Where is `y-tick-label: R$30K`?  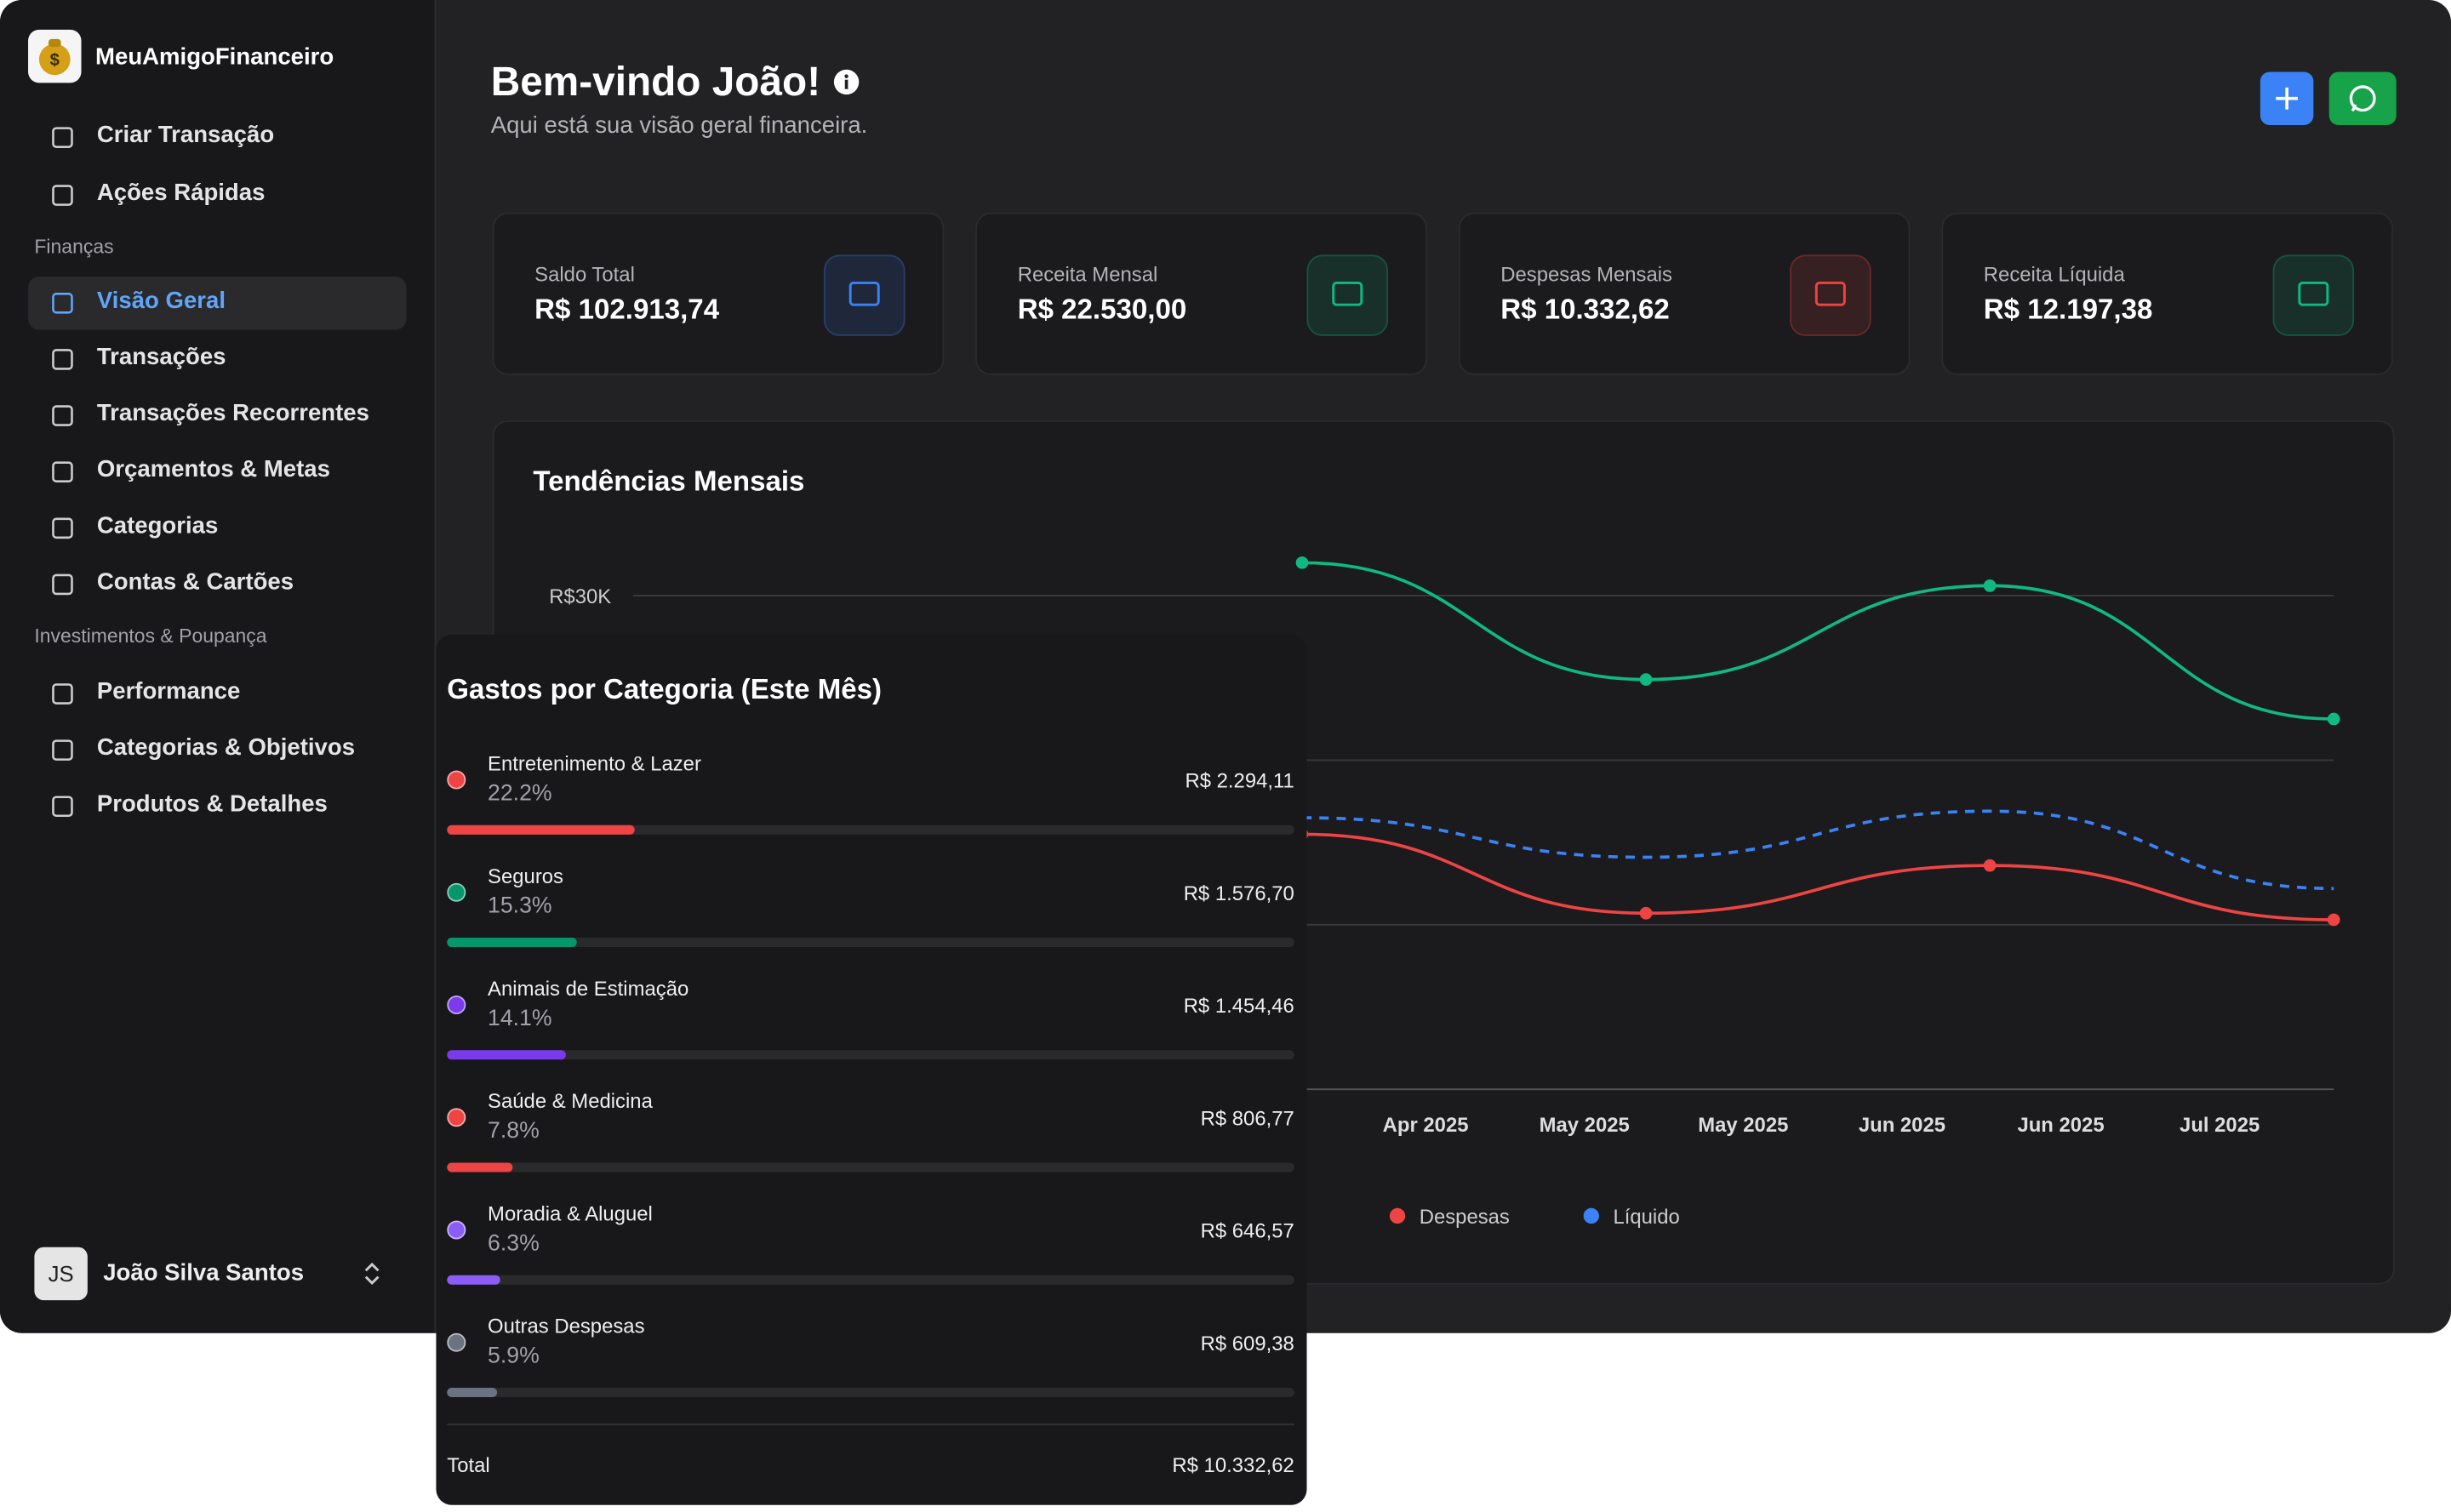 y-tick-label: R$30K is located at coordinates (580, 596).